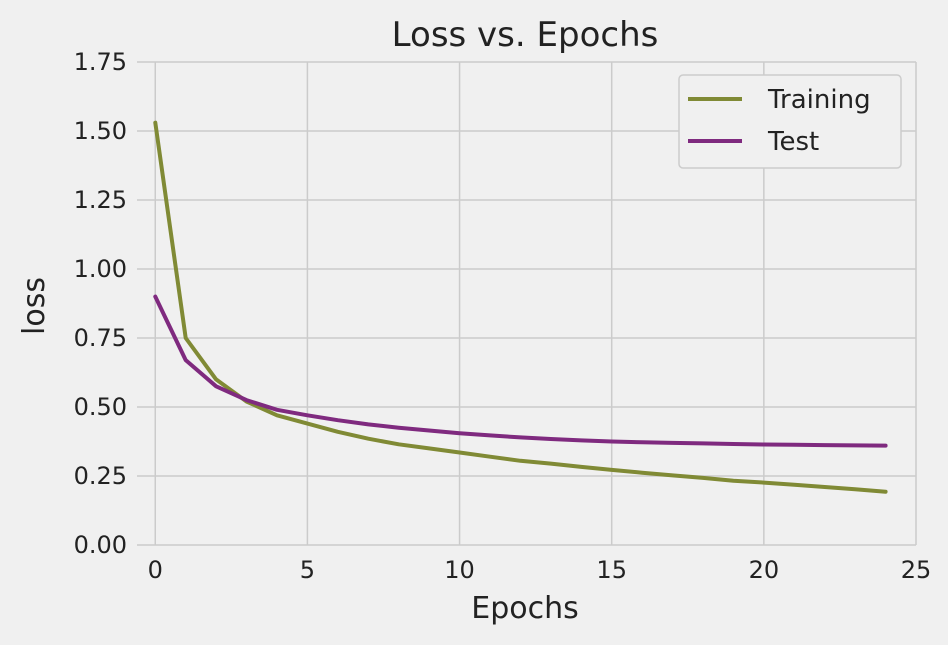 This screenshot has width=948, height=645. I want to click on y-tick-label: 0.25, so click(100, 476).